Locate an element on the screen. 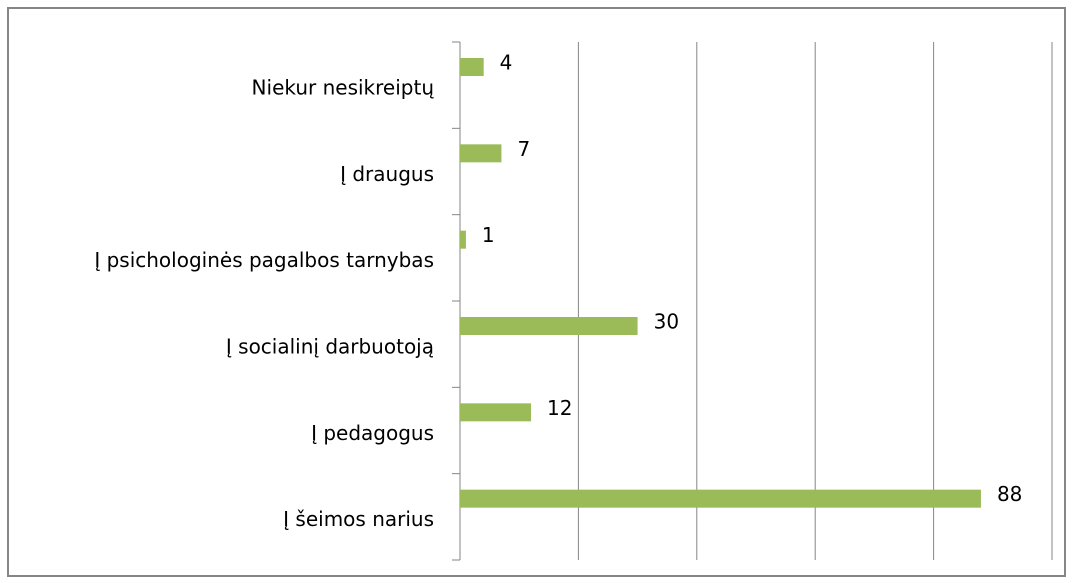 This screenshot has height=583, width=1072. data-label: 7 is located at coordinates (523, 149).